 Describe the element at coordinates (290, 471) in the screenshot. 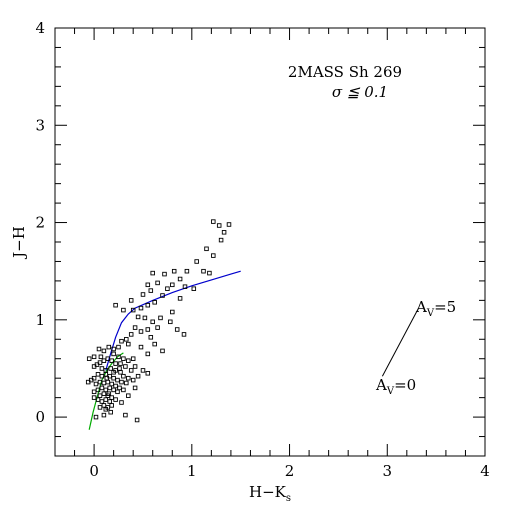

I see `x-tick-label-2: 2` at that location.